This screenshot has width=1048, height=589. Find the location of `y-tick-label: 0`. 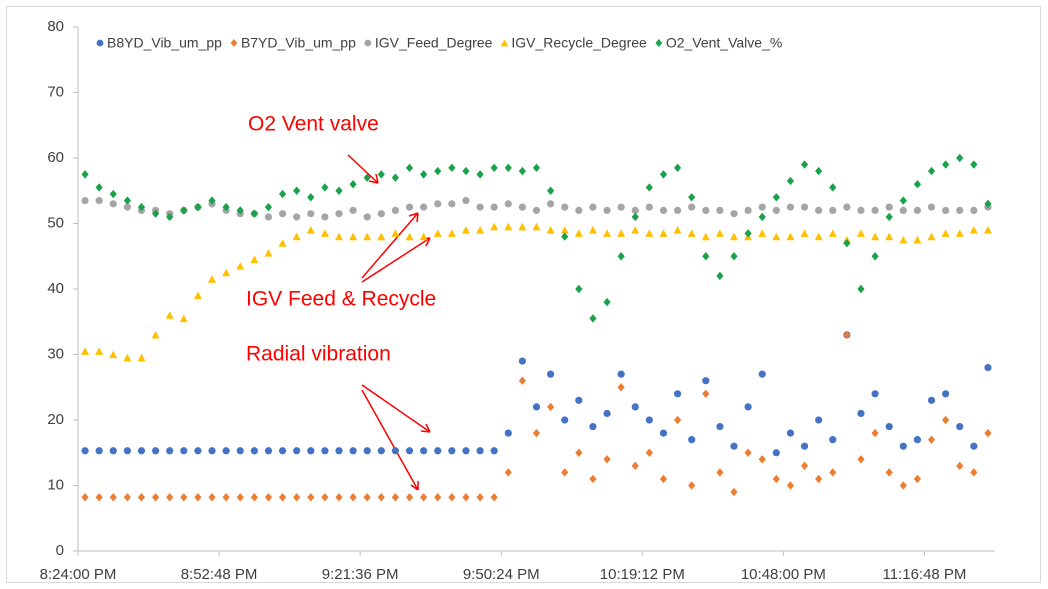

y-tick-label: 0 is located at coordinates (60, 550).